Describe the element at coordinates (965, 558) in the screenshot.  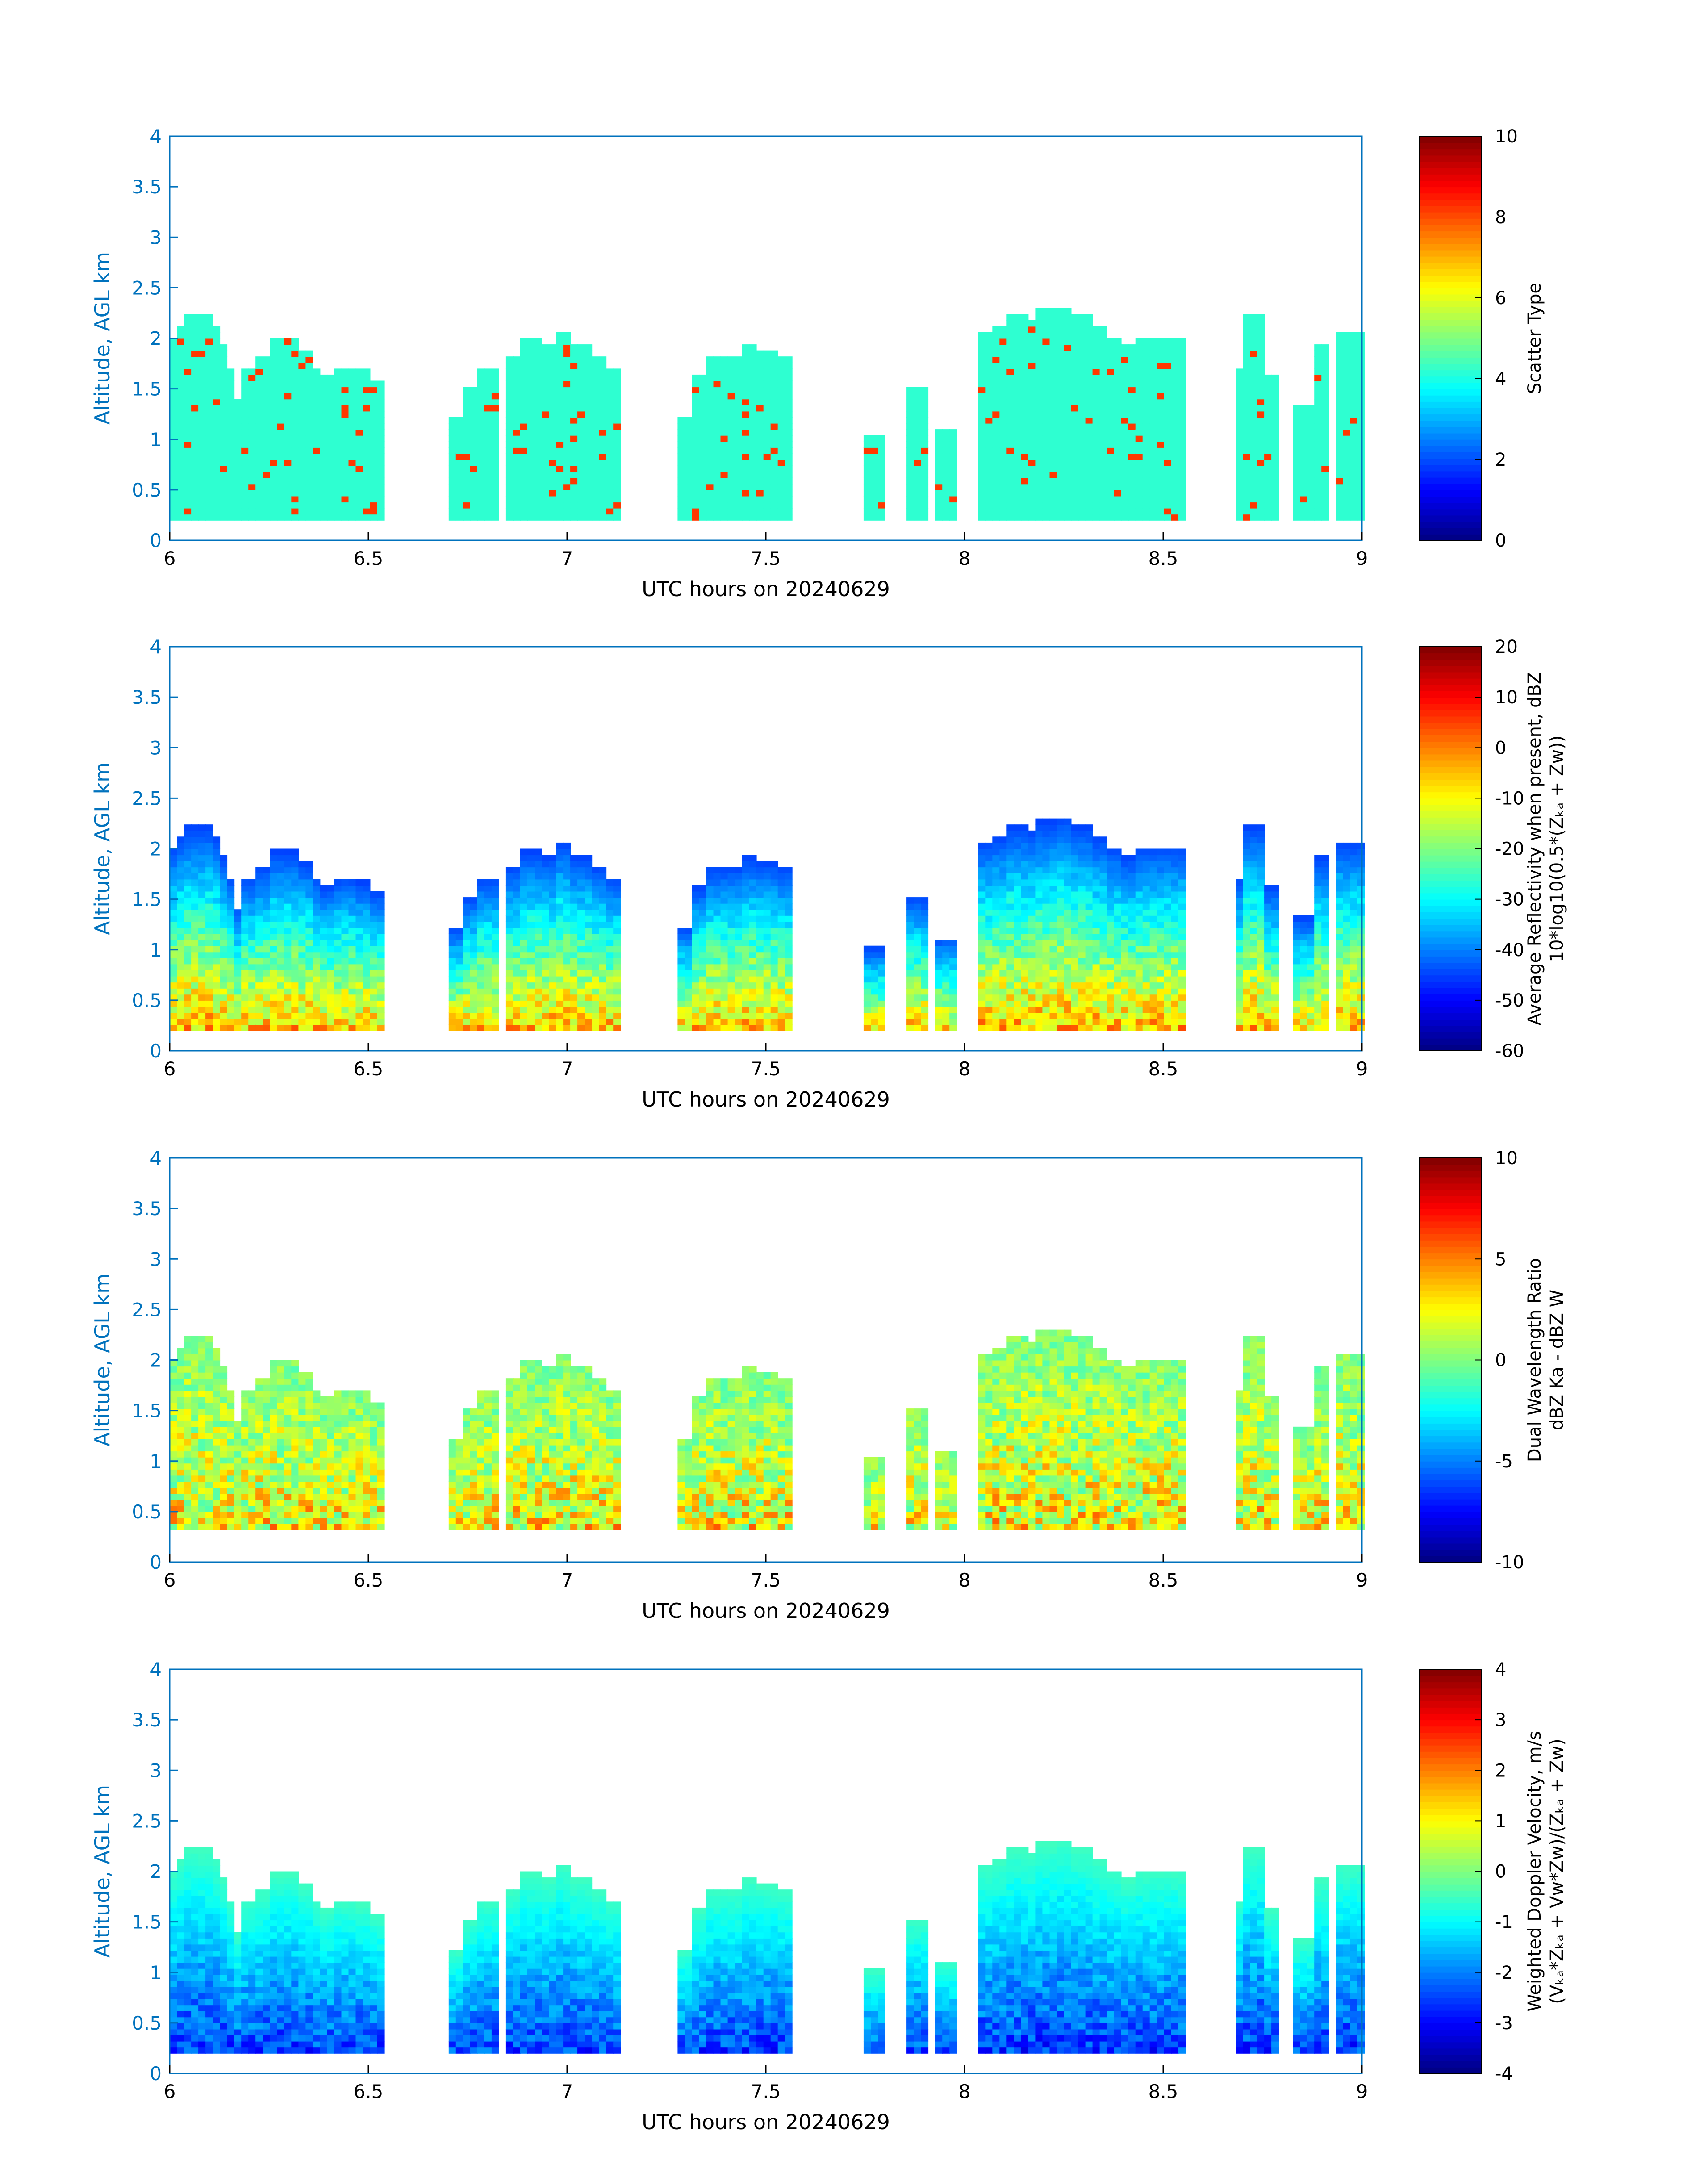
I see `x-tick-label: 8` at that location.